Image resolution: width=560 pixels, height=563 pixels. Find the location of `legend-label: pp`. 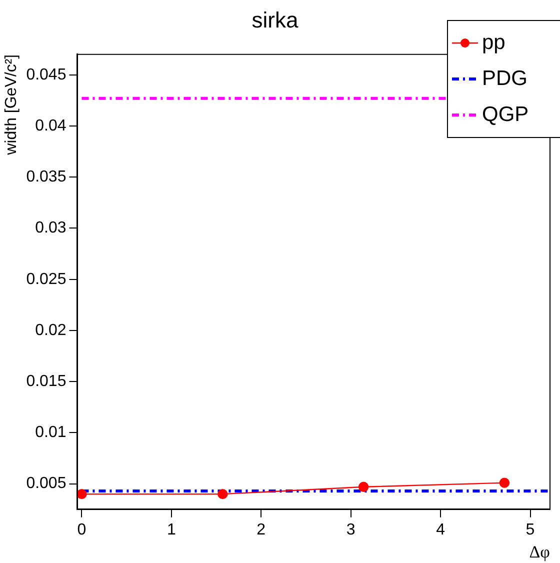

legend-label: pp is located at coordinates (494, 43).